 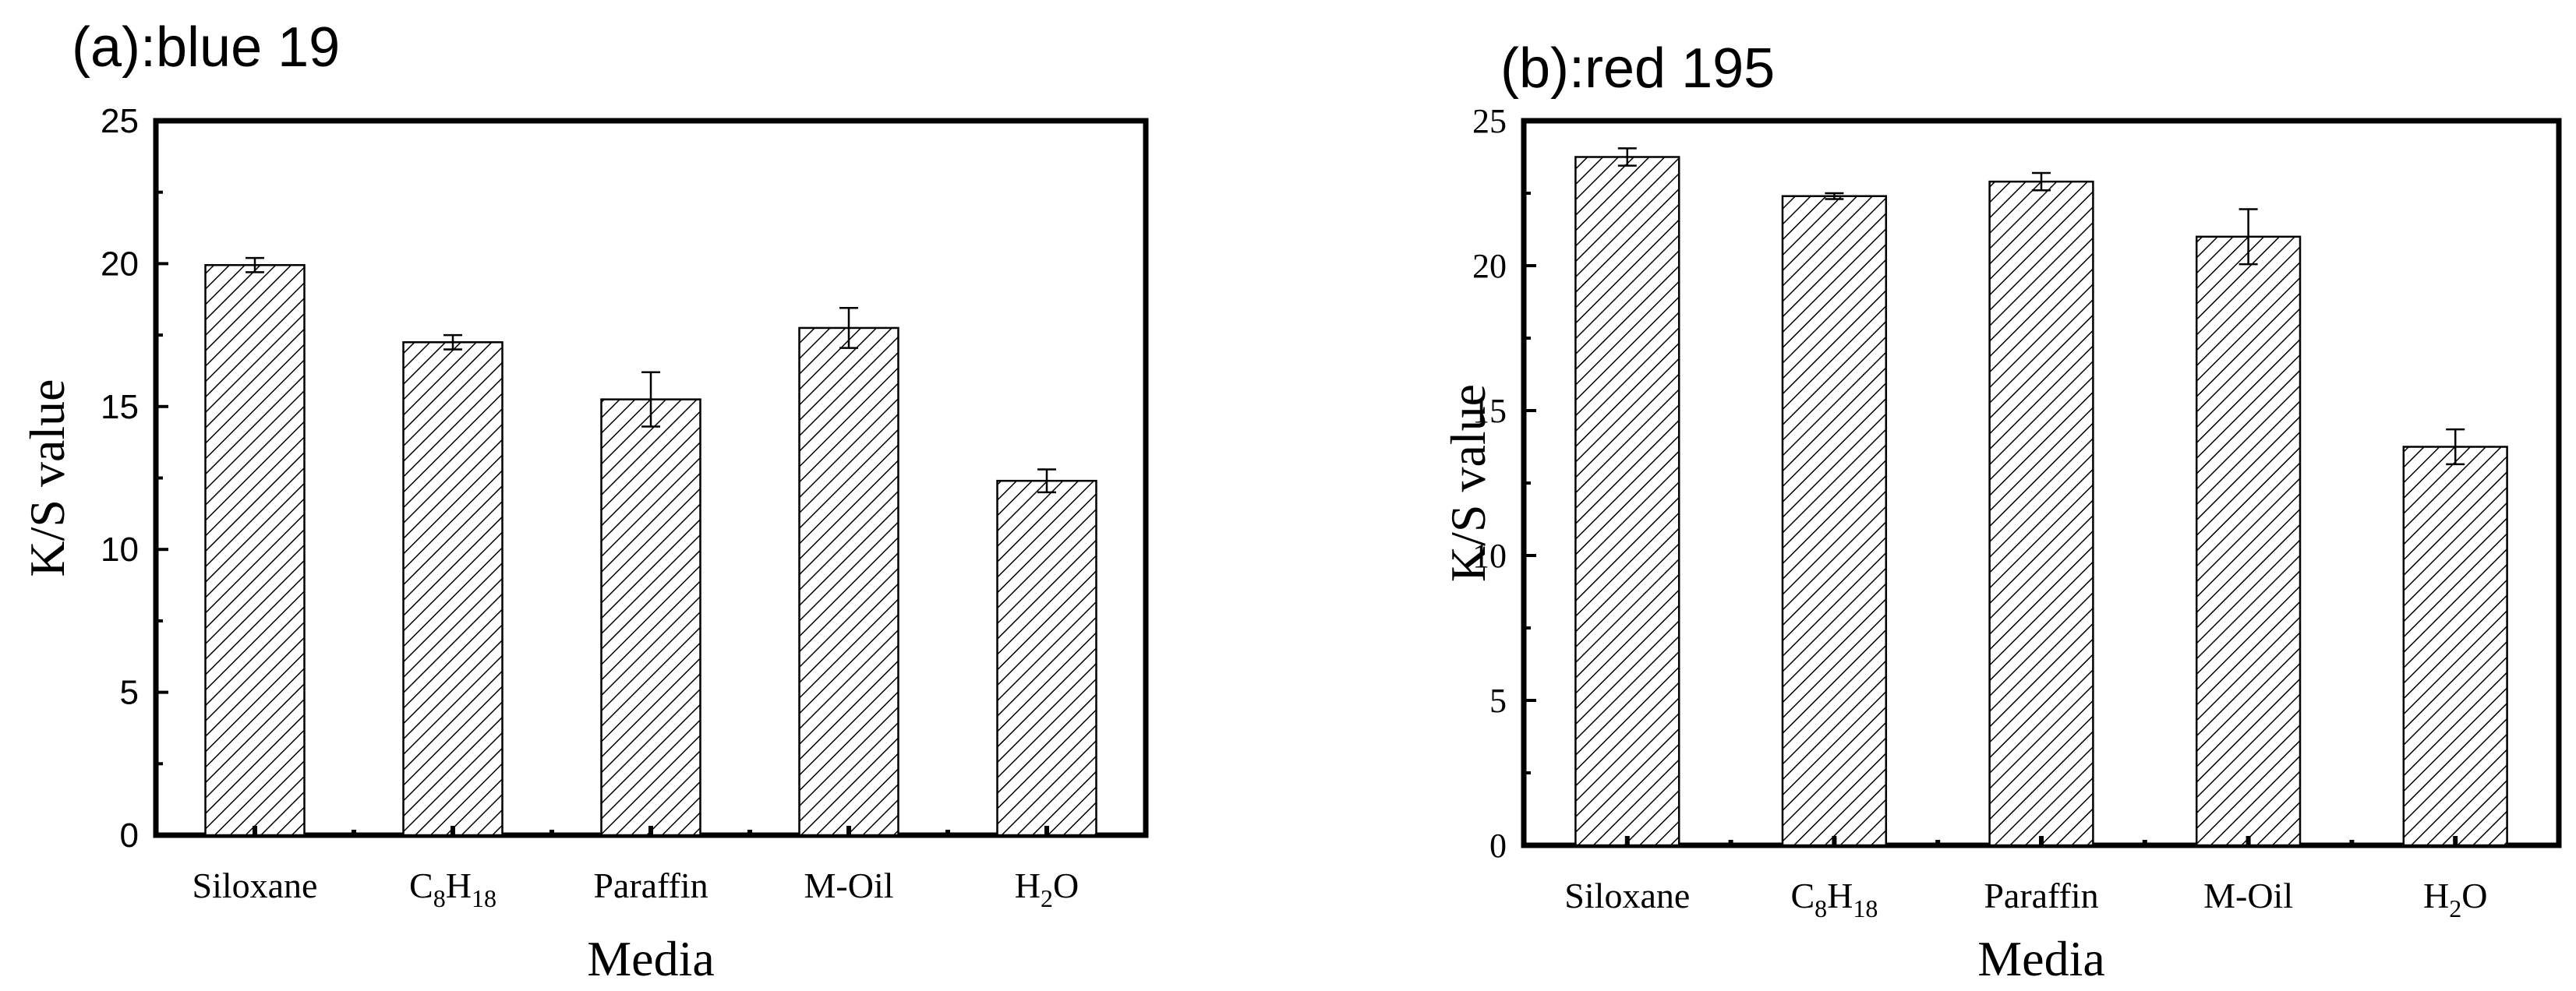 What do you see at coordinates (1637, 68) in the screenshot?
I see `chart-title: (b):red 195` at bounding box center [1637, 68].